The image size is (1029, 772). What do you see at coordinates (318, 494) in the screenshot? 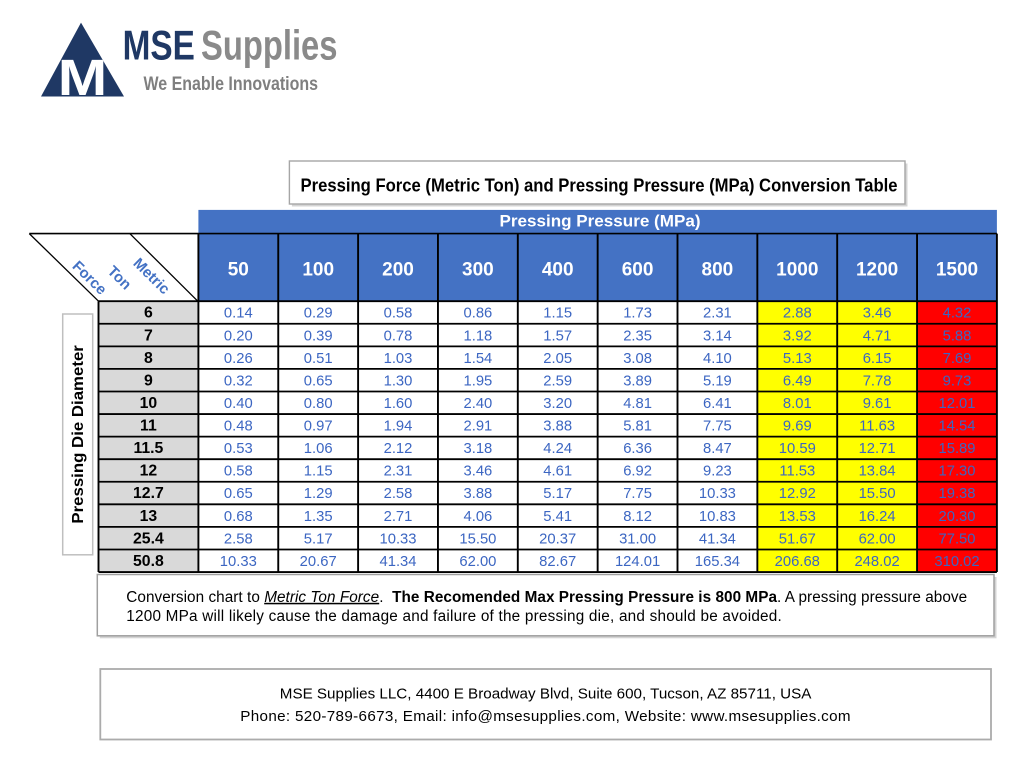
I see `svg-text: 1.29` at bounding box center [318, 494].